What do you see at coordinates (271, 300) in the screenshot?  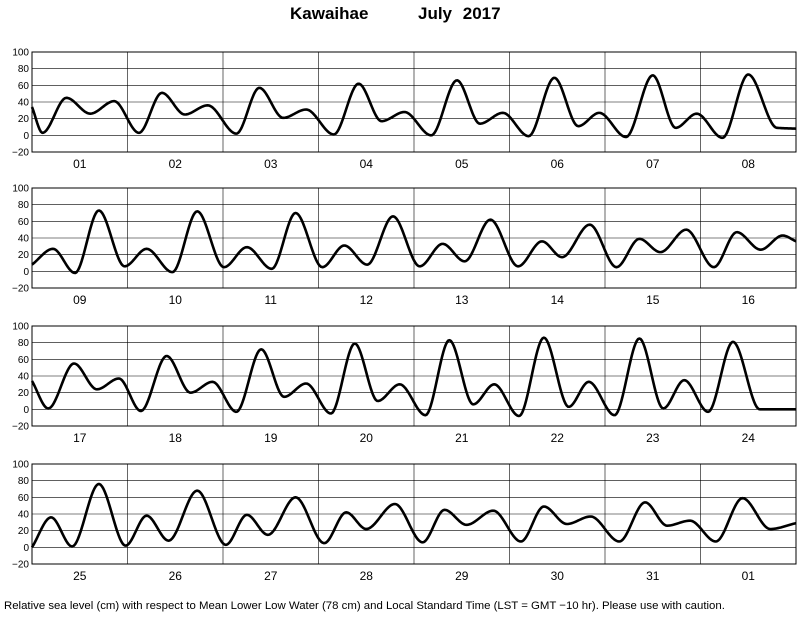 I see `day-label: 11` at bounding box center [271, 300].